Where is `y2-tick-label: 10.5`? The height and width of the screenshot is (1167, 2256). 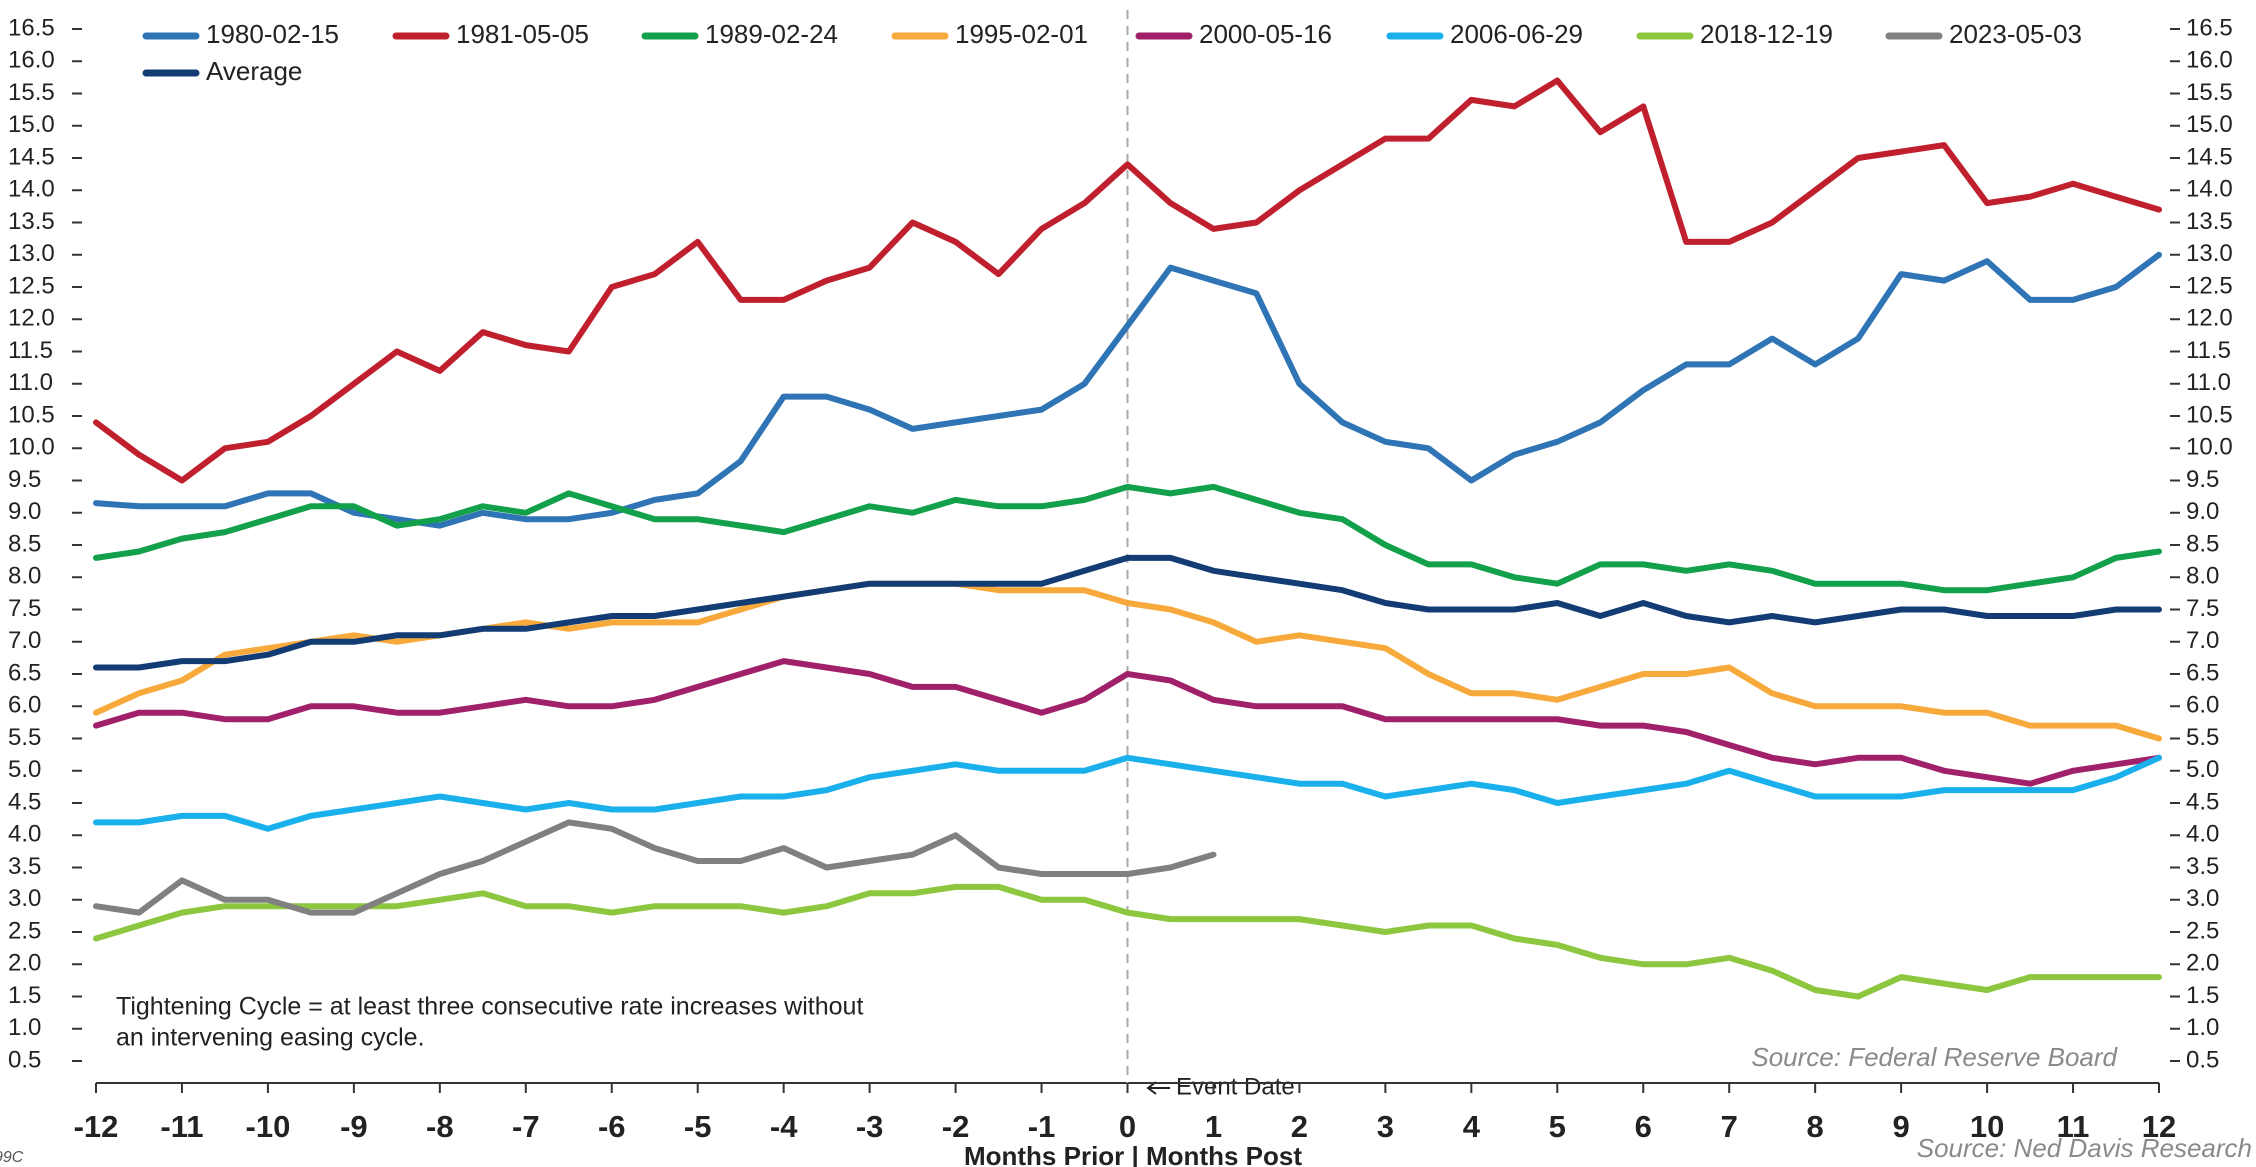 y2-tick-label: 10.5 is located at coordinates (2209, 414).